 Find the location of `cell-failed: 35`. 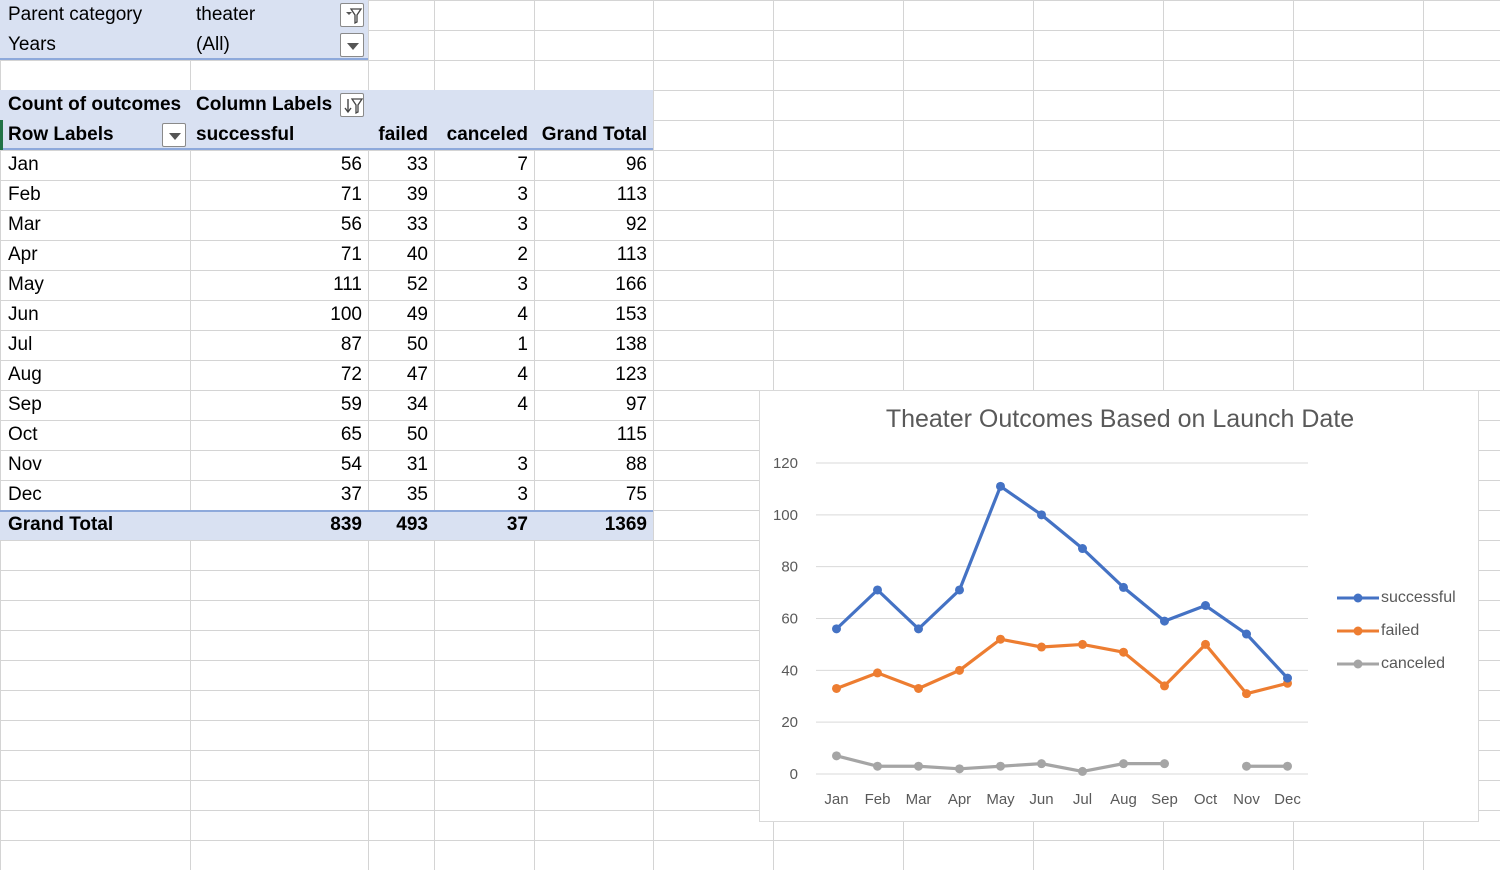

cell-failed: 35 is located at coordinates (417, 494).